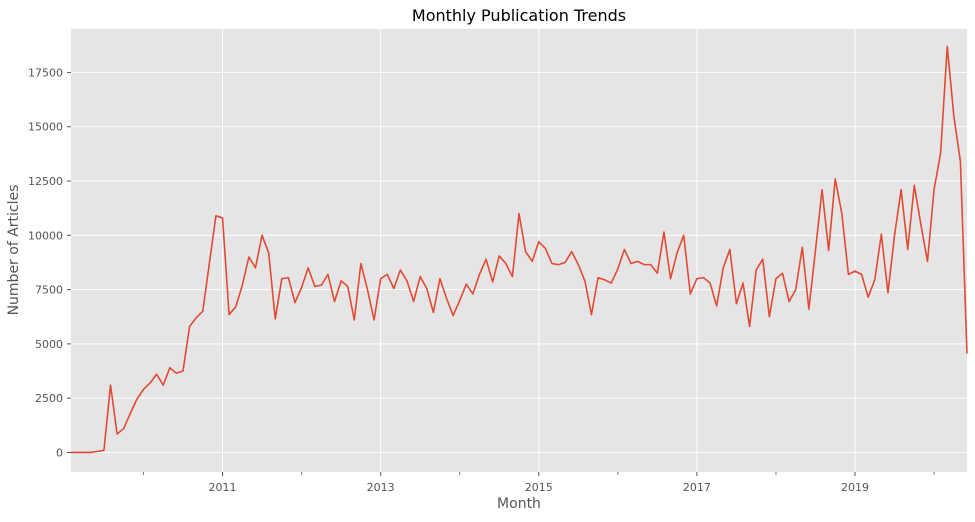 The height and width of the screenshot is (522, 975). I want to click on x-tick-label: 2017, so click(697, 487).